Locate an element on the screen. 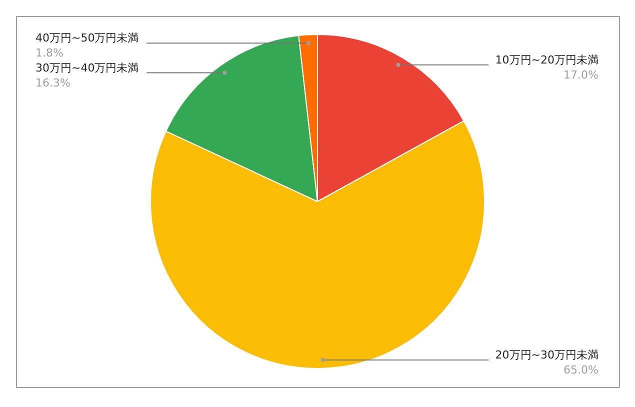  slice-label: 20万円~30万円未満 is located at coordinates (547, 355).